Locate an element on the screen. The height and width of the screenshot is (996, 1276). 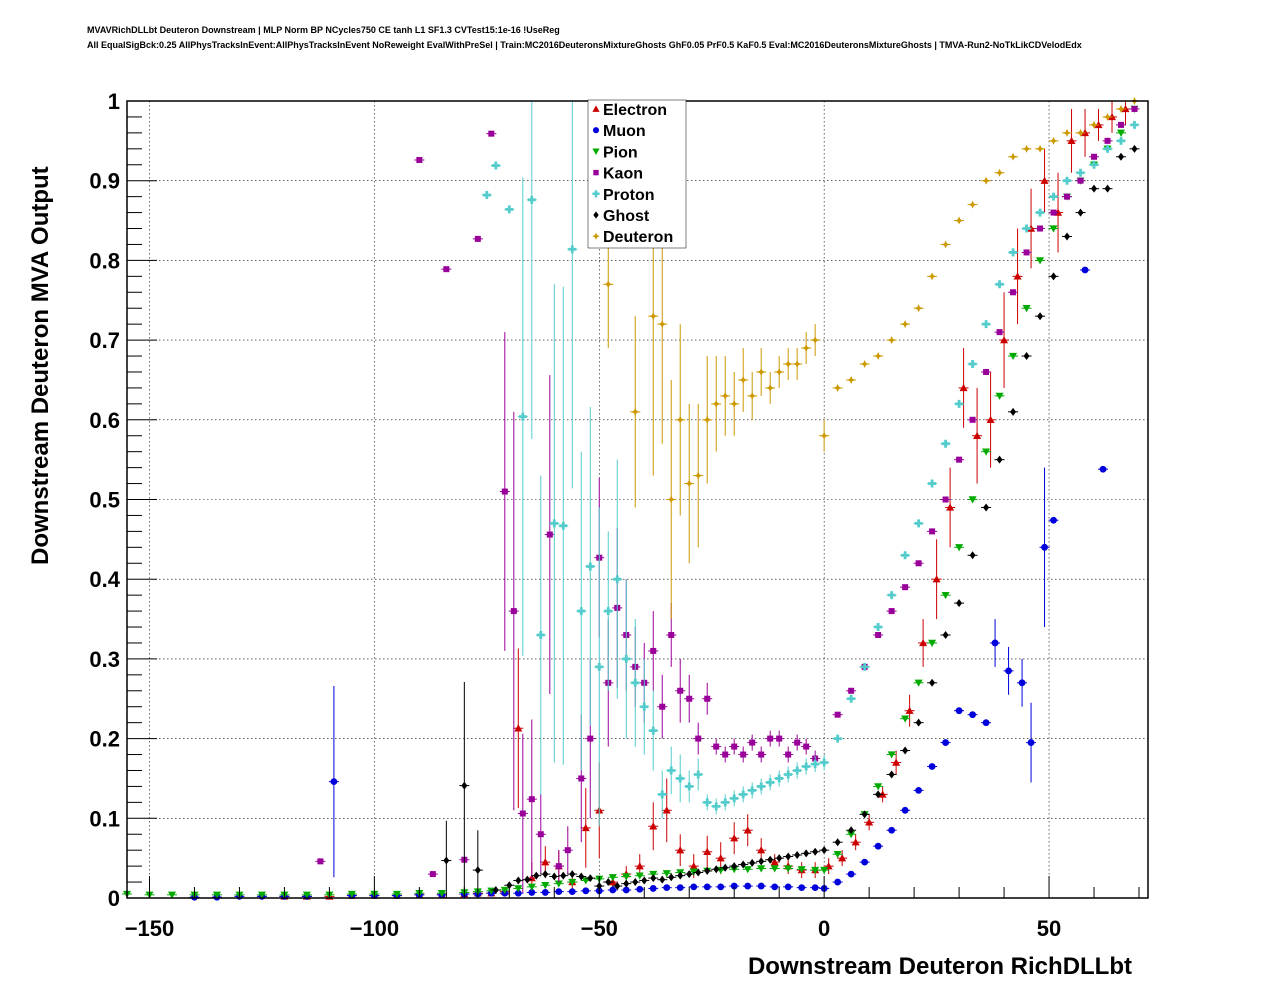
x-tick-label: −100 is located at coordinates (375, 928).